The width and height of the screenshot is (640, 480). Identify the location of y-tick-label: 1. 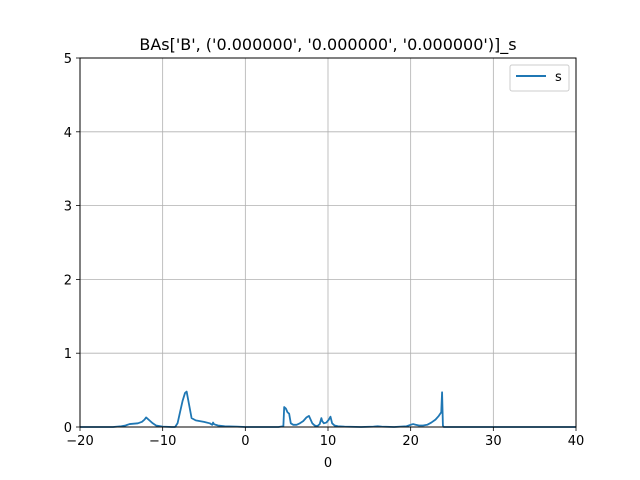
(68, 354).